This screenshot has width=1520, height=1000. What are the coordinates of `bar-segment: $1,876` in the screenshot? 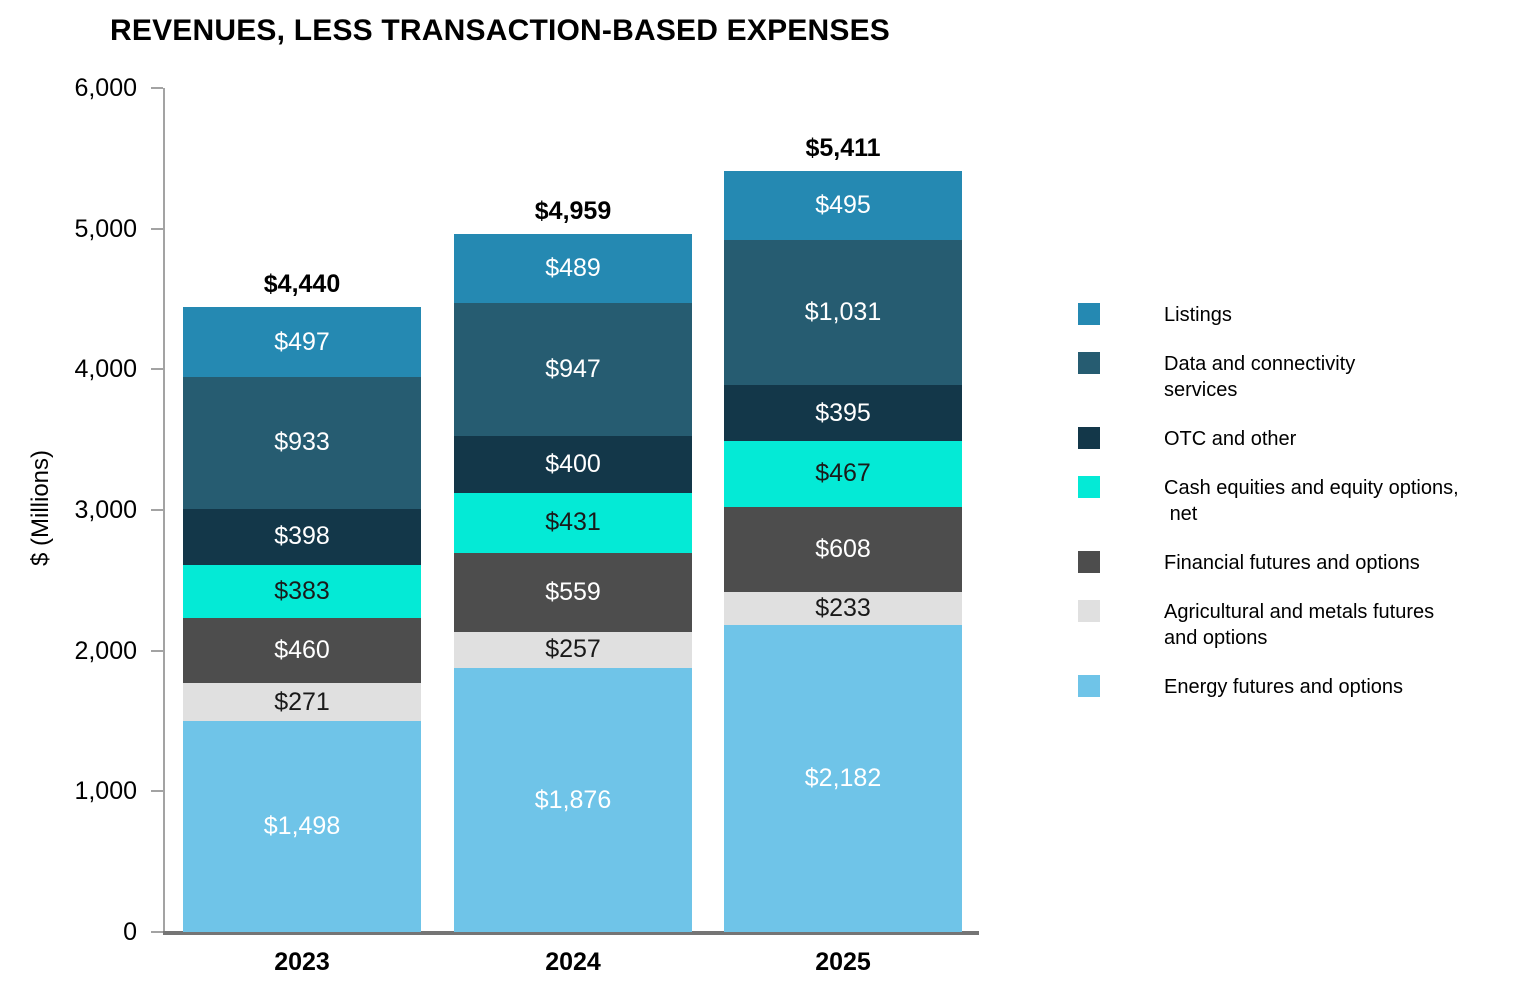 It's located at (573, 800).